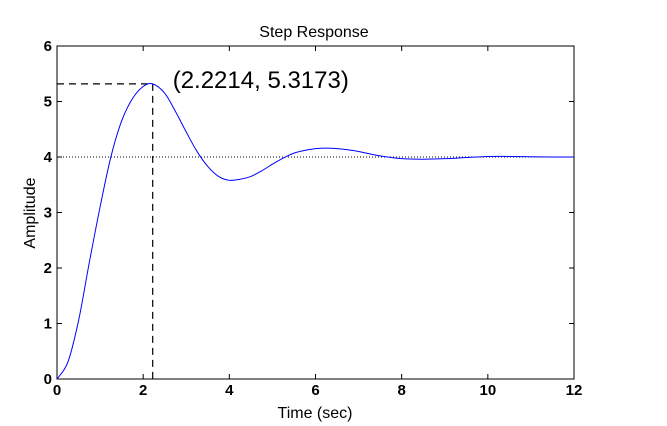 This screenshot has width=667, height=426. What do you see at coordinates (48, 46) in the screenshot?
I see `y-tick-label: 6` at bounding box center [48, 46].